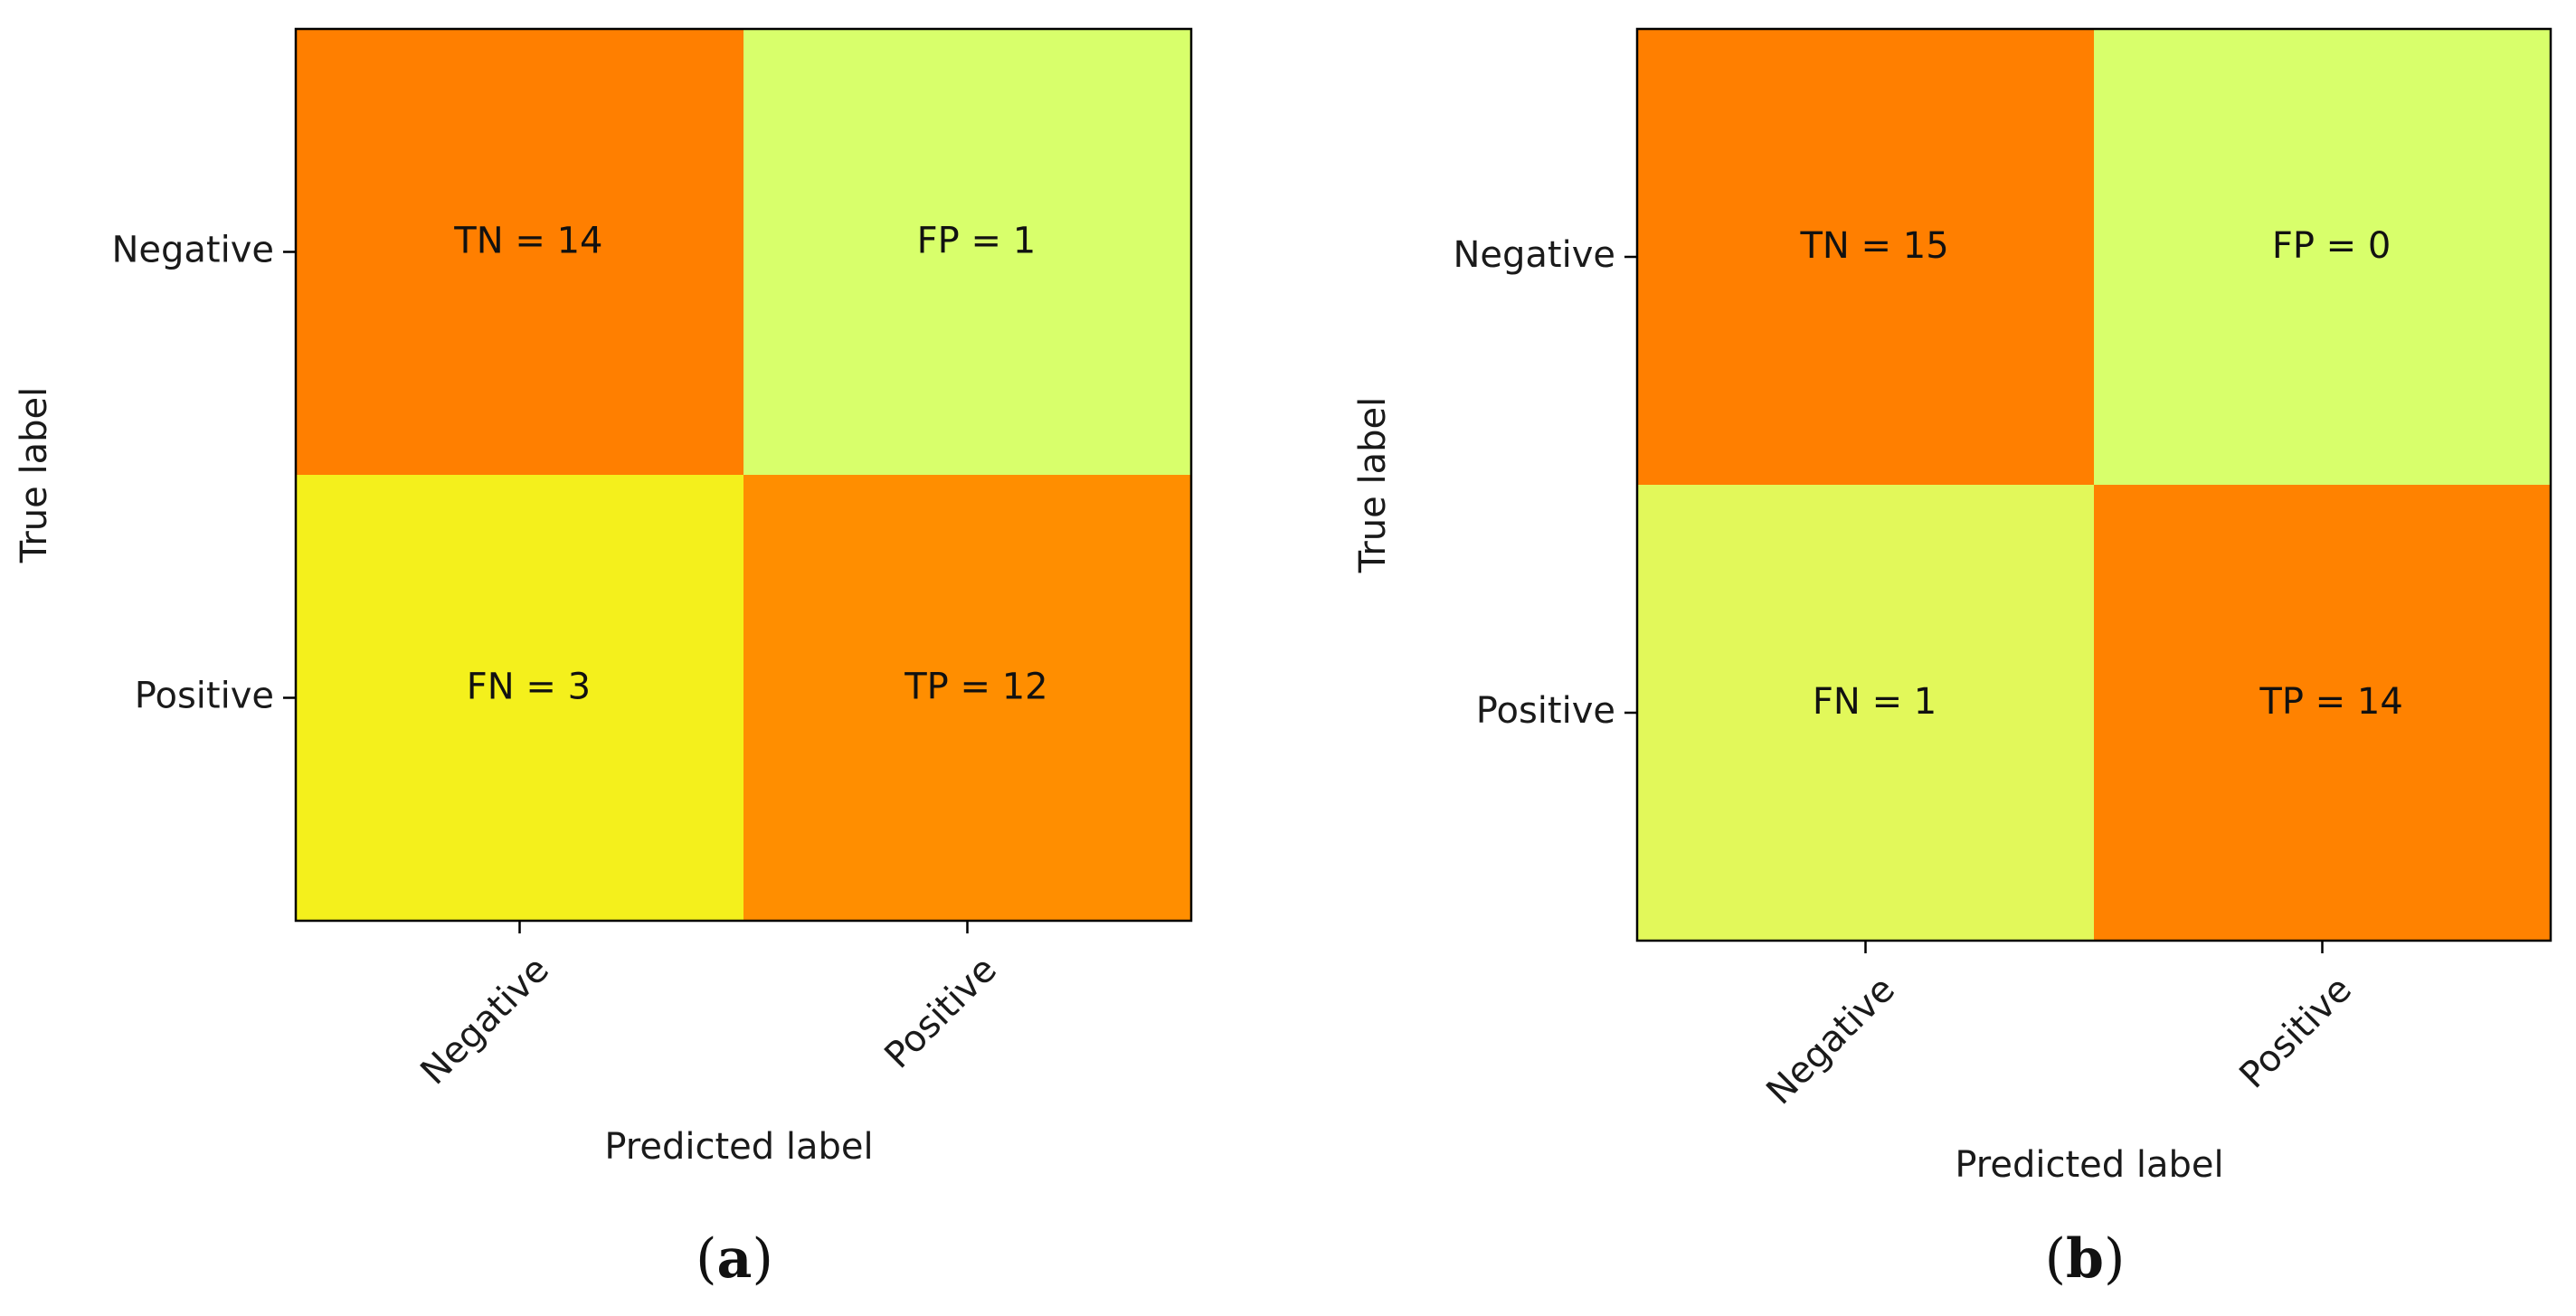 The image size is (2576, 1316). I want to click on panel-b-cell-r0c0, so click(1866, 257).